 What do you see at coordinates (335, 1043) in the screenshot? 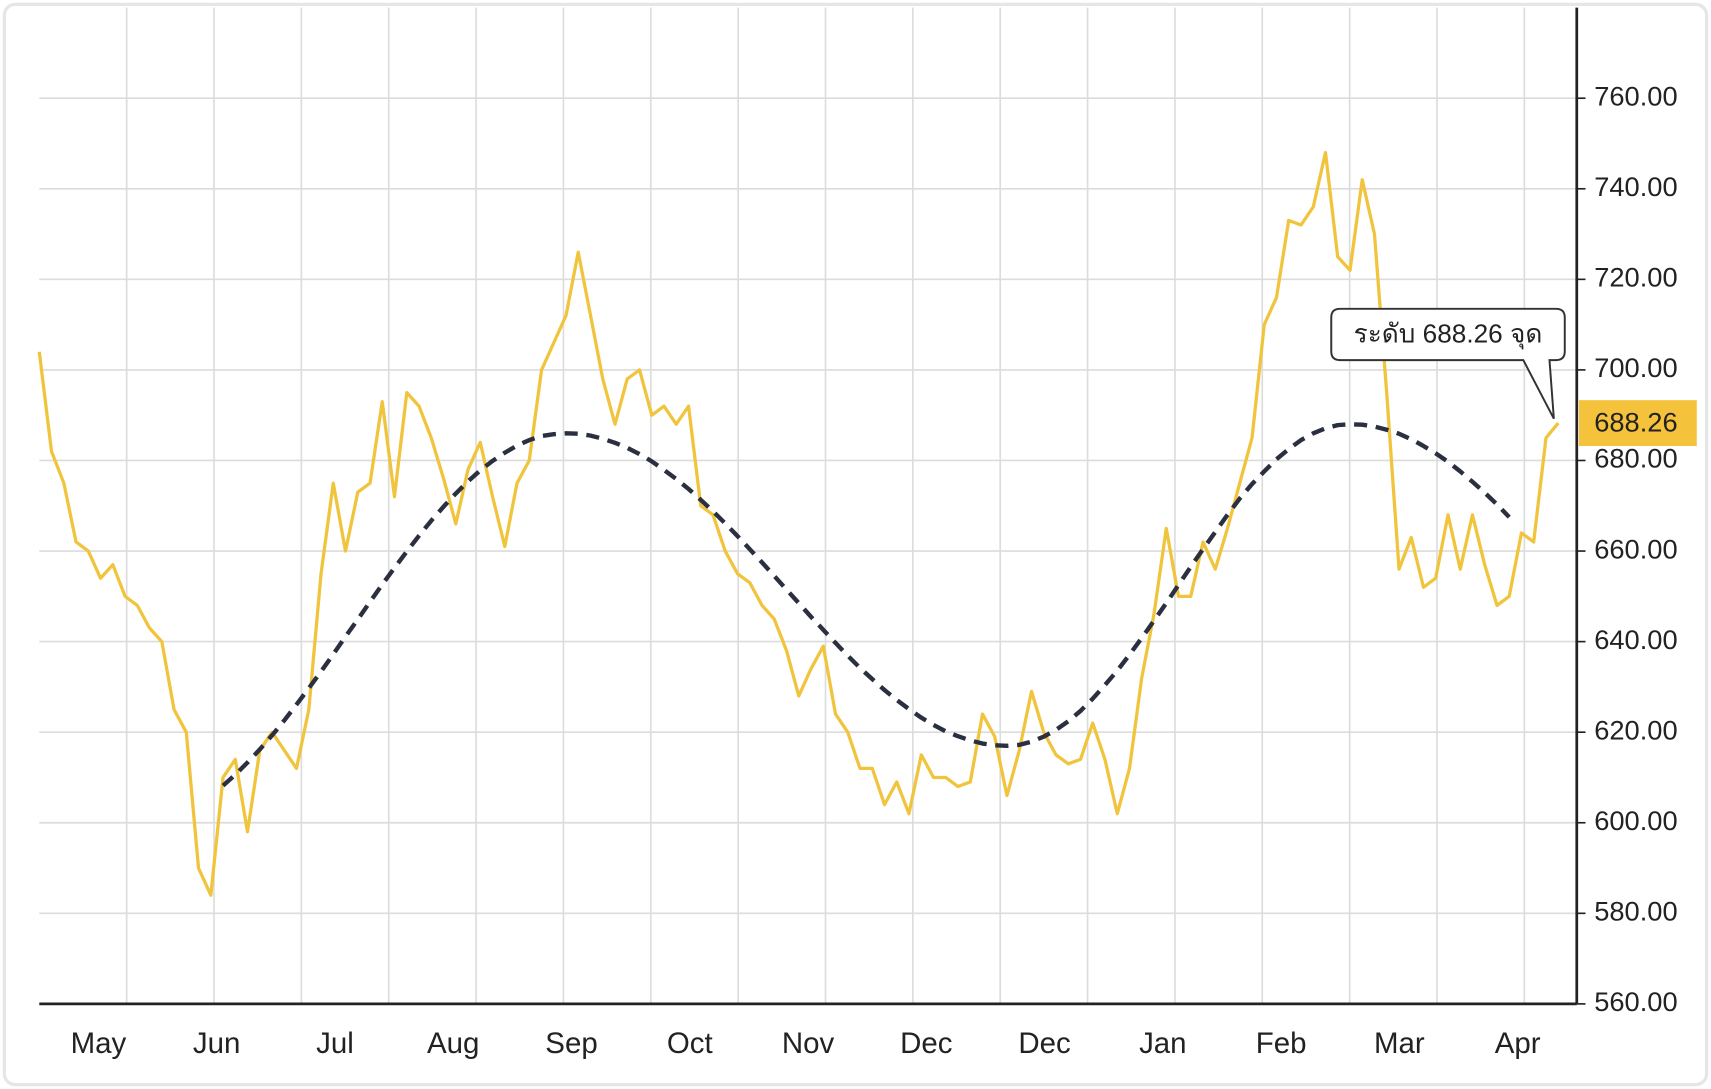
I see `x-tick-label: Jul` at bounding box center [335, 1043].